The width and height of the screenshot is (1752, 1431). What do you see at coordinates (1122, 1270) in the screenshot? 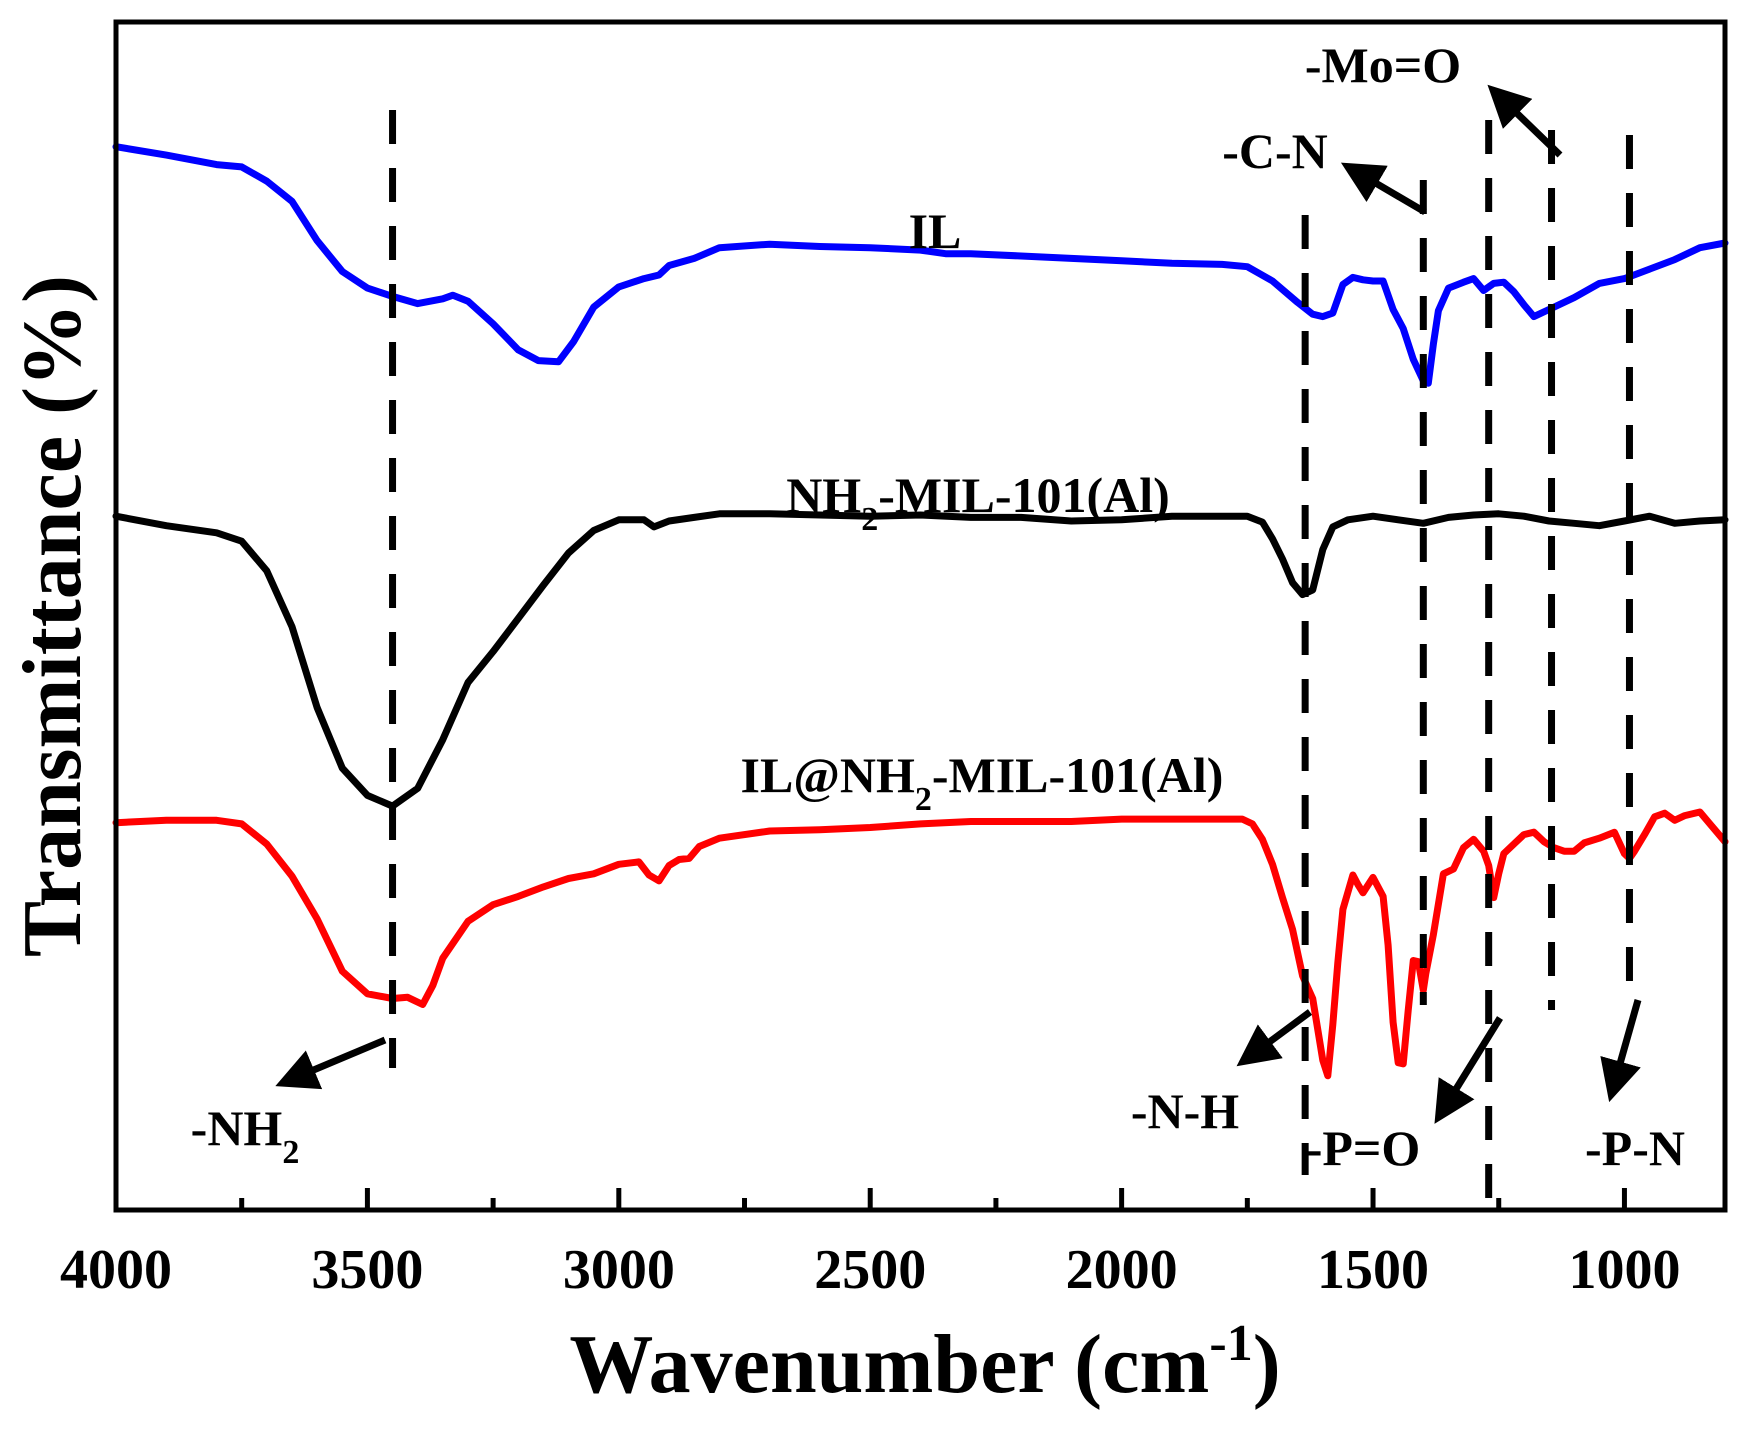
I see `x-tick-label: 2000` at bounding box center [1122, 1270].